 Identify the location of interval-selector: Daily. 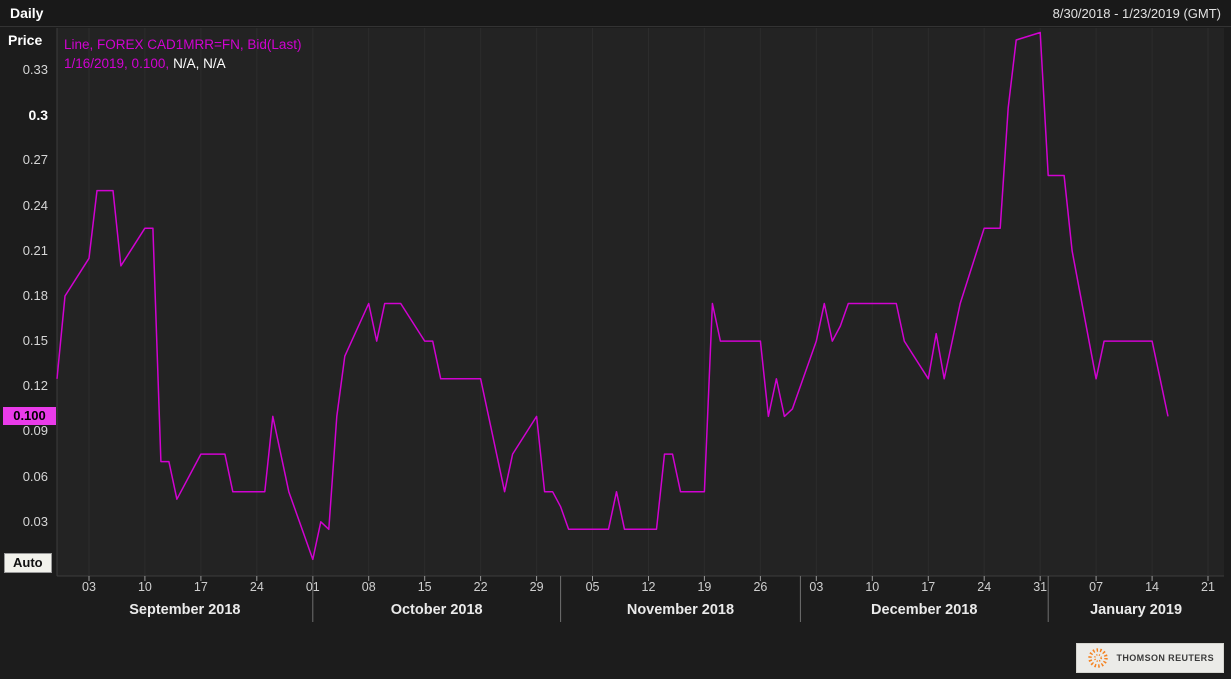
(27, 13).